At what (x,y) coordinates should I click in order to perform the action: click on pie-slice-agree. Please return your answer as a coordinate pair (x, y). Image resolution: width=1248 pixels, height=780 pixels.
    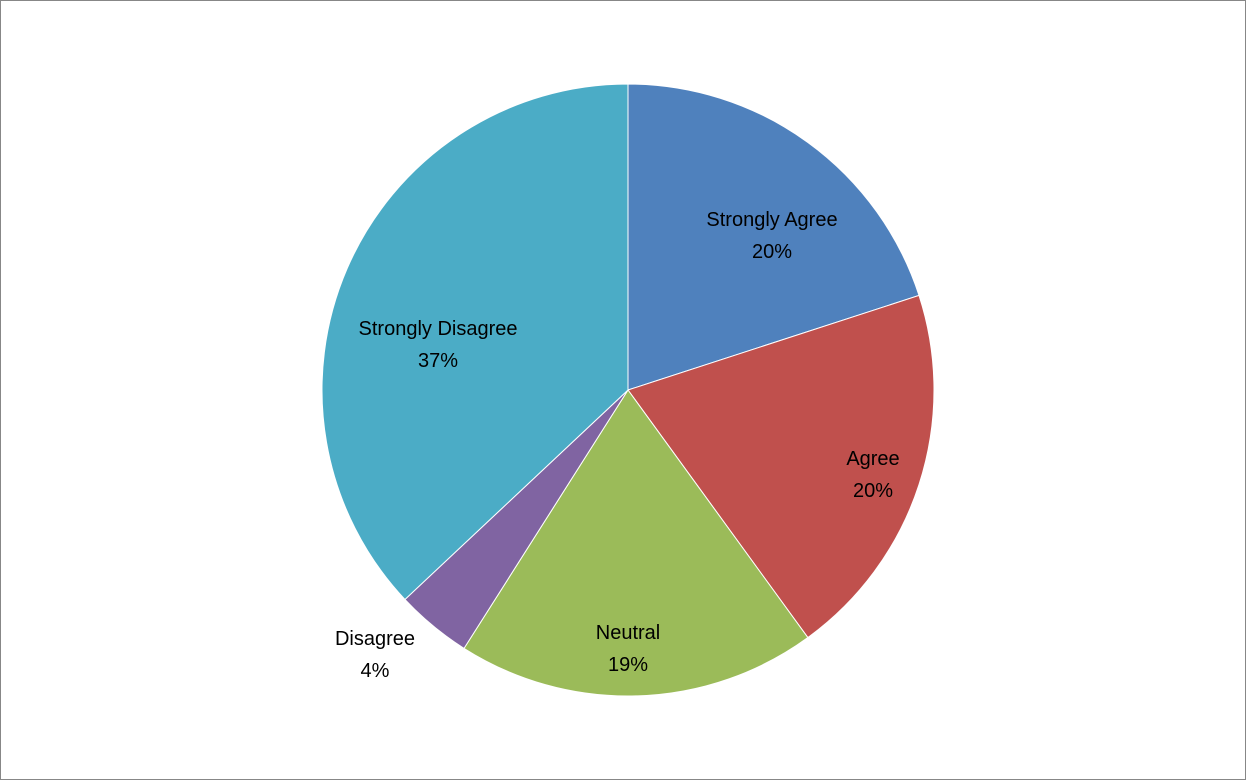
    Looking at the image, I should click on (781, 466).